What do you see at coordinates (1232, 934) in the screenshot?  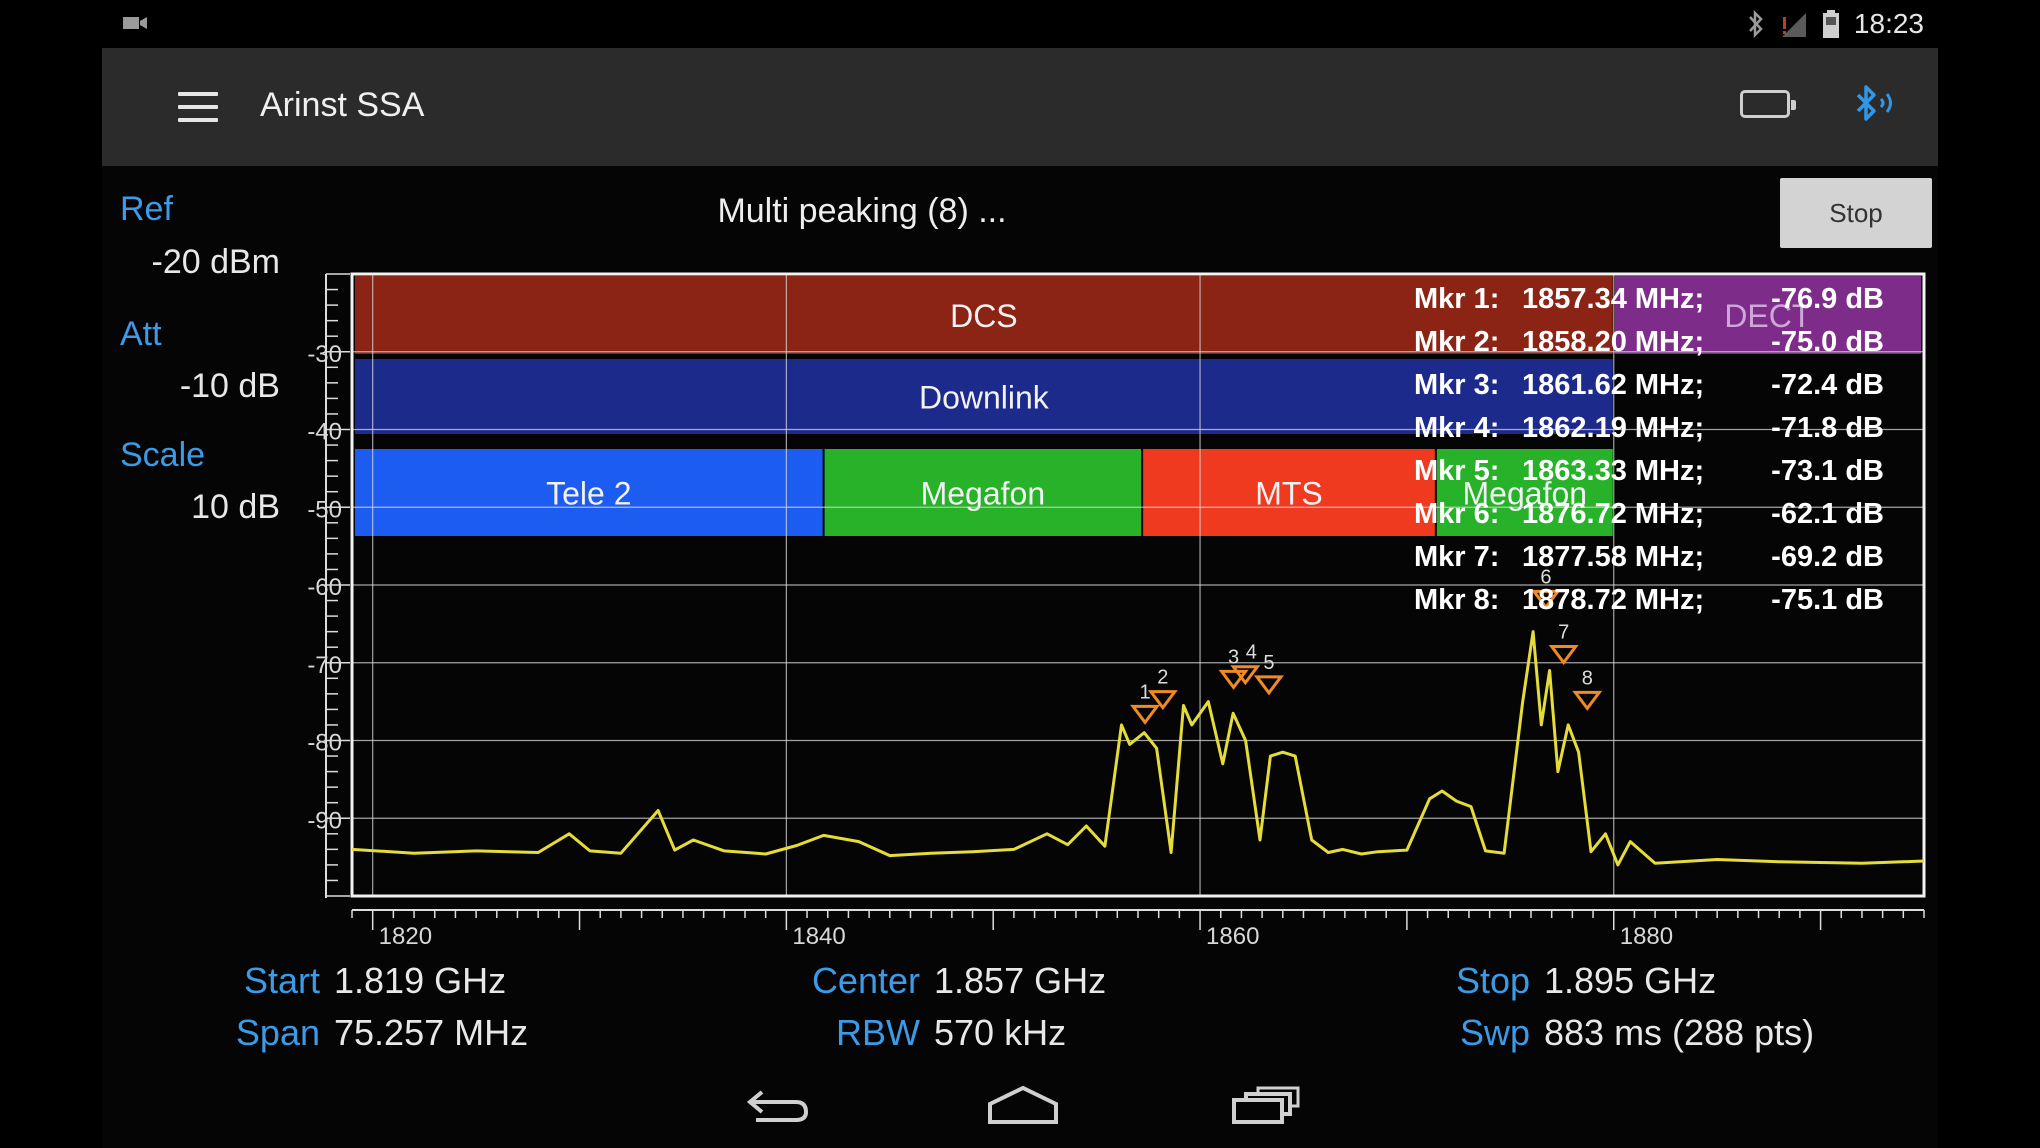 I see `x-tick-label: 1860` at bounding box center [1232, 934].